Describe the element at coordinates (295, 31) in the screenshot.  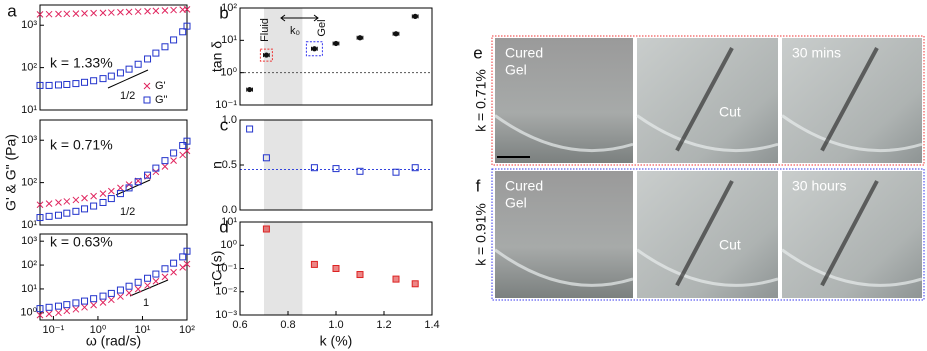
I see `annotation: k₀` at that location.